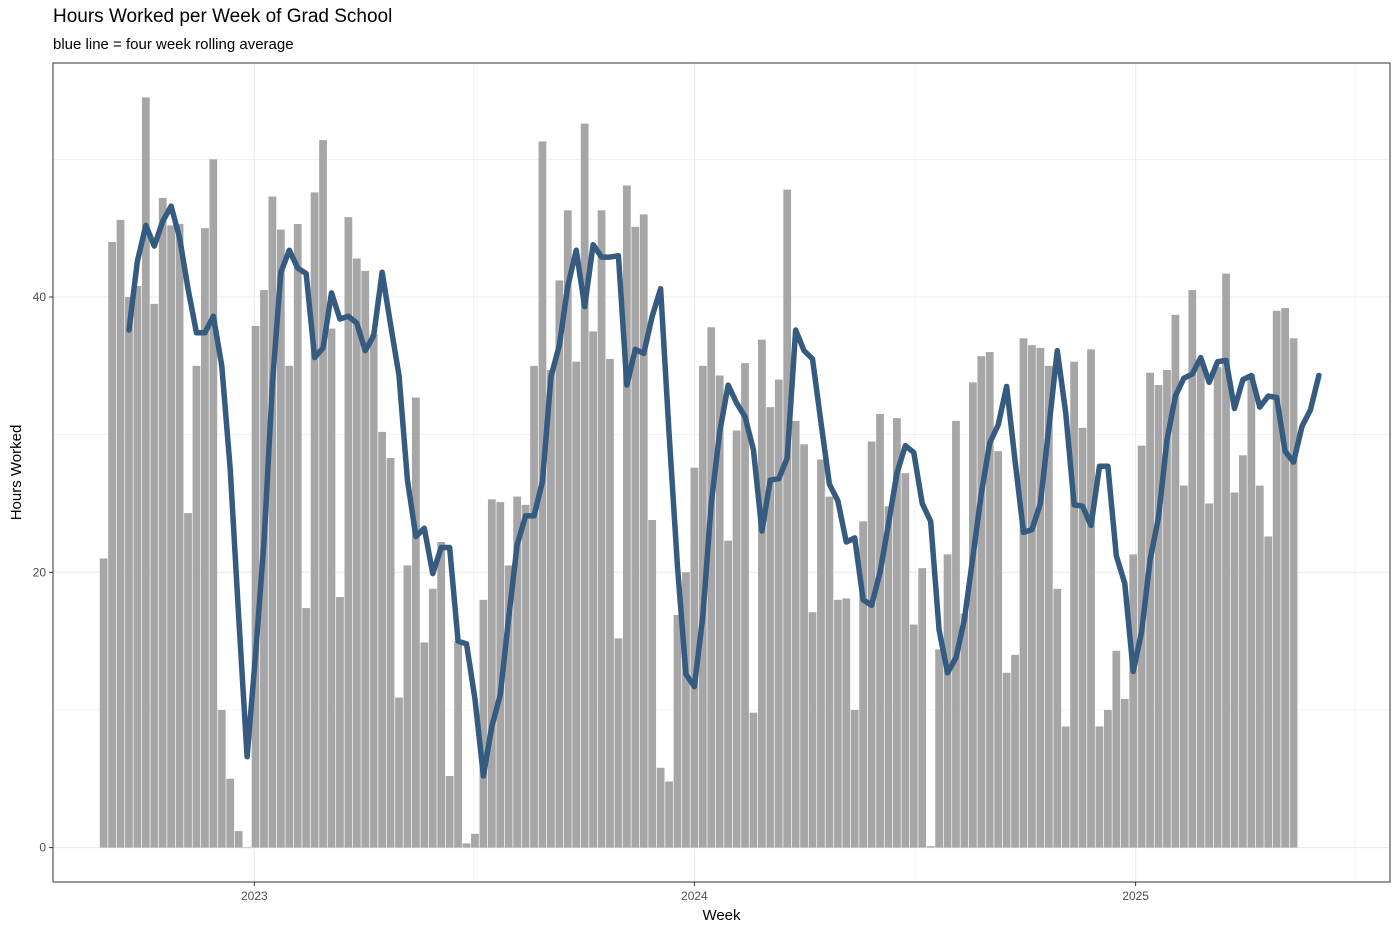 The height and width of the screenshot is (933, 1400). Describe the element at coordinates (16, 473) in the screenshot. I see `y-axis-title: Hours Worked` at that location.